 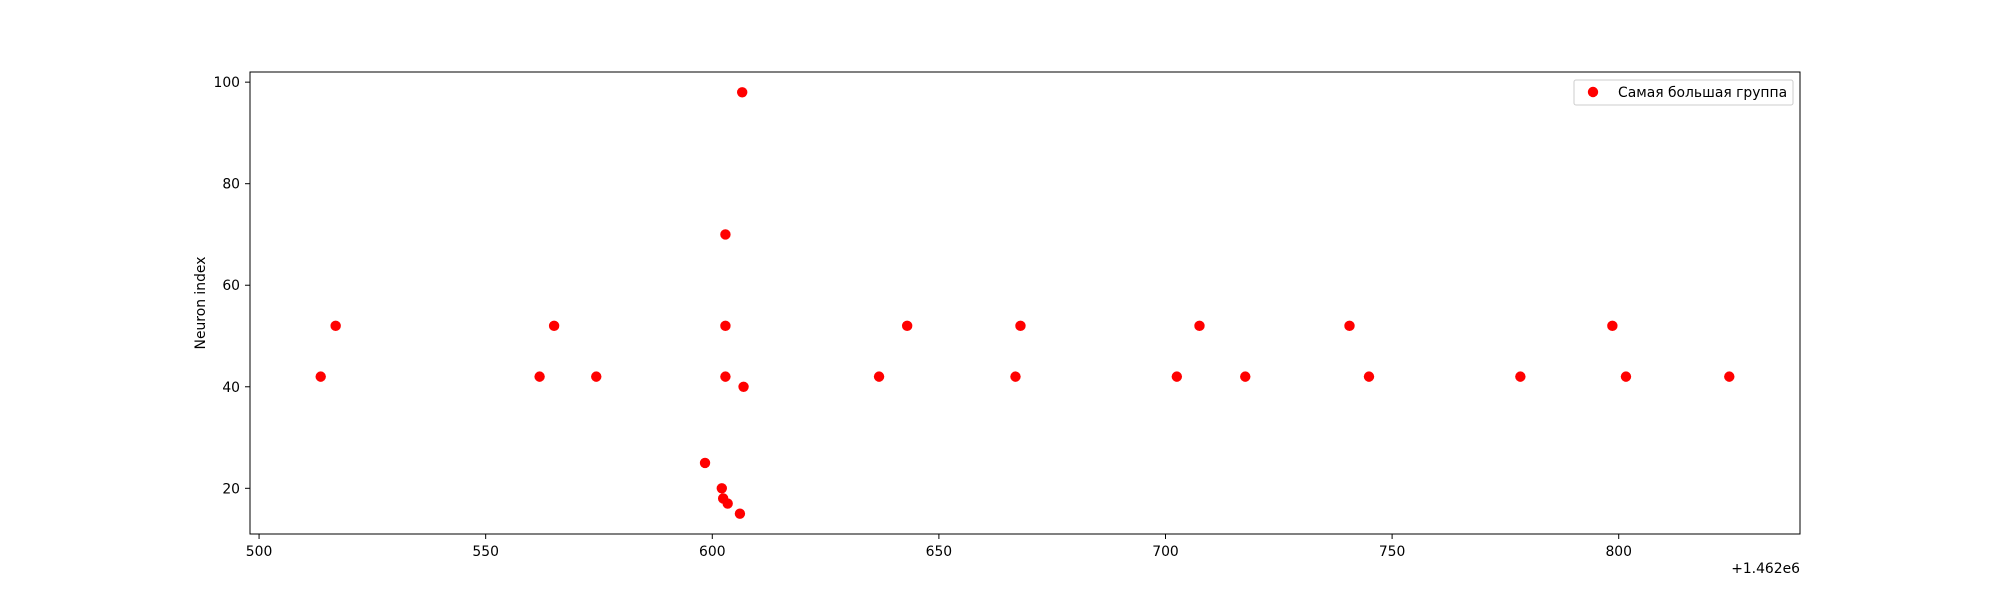 I want to click on legend-label: Самая большая группа, so click(x=1702, y=93).